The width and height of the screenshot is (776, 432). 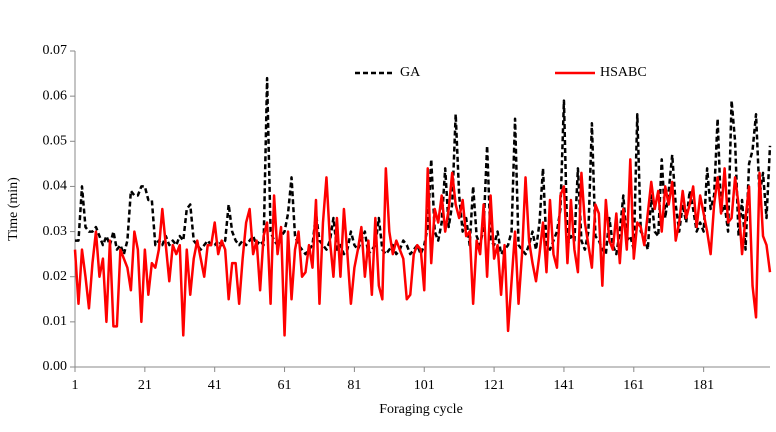 I want to click on y-tick-label: 0.06, so click(x=55, y=95).